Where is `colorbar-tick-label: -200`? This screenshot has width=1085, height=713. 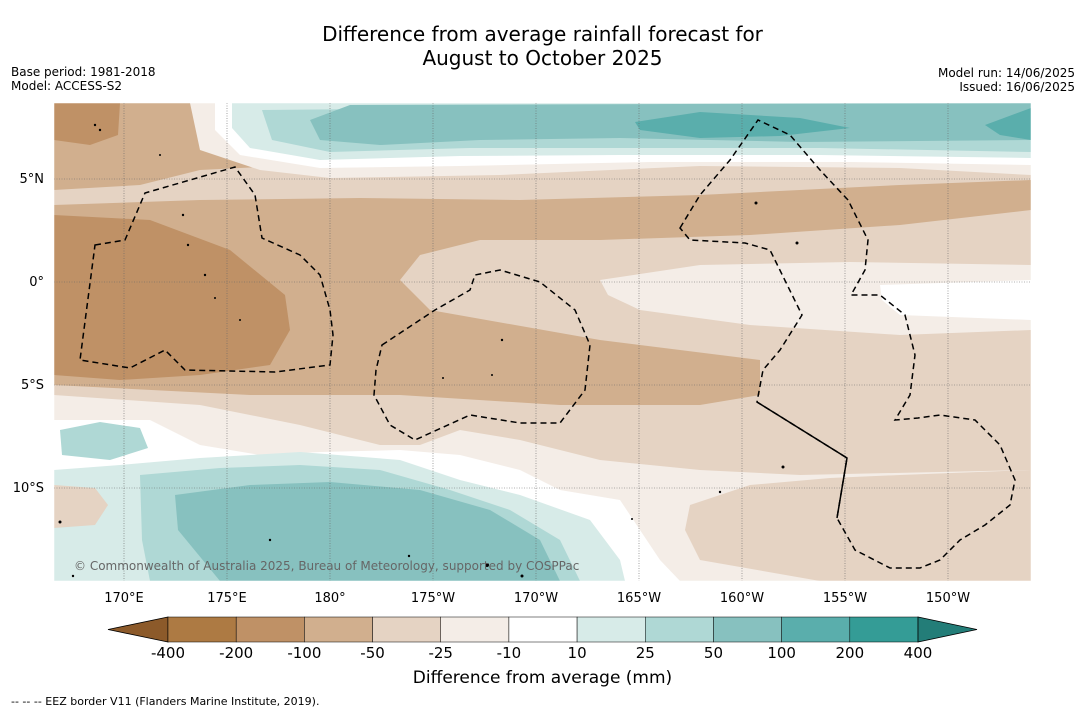 colorbar-tick-label: -200 is located at coordinates (236, 653).